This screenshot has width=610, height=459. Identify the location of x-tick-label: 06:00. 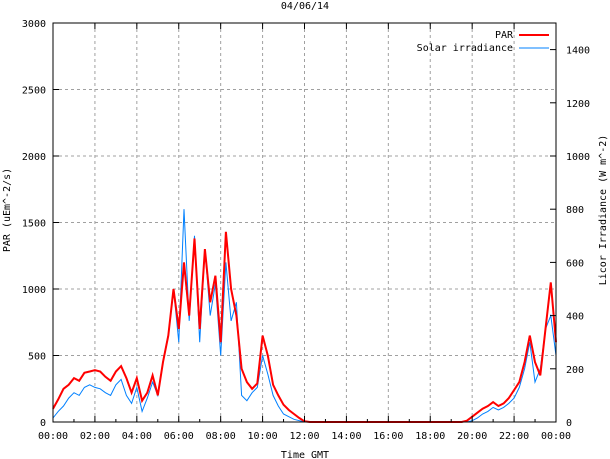
(179, 436).